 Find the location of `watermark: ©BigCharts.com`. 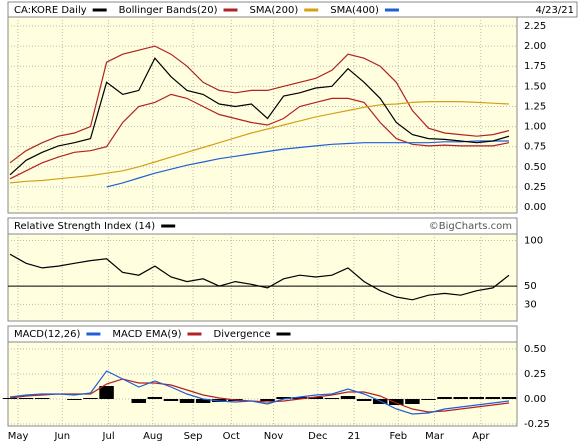

watermark: ©BigCharts.com is located at coordinates (470, 226).